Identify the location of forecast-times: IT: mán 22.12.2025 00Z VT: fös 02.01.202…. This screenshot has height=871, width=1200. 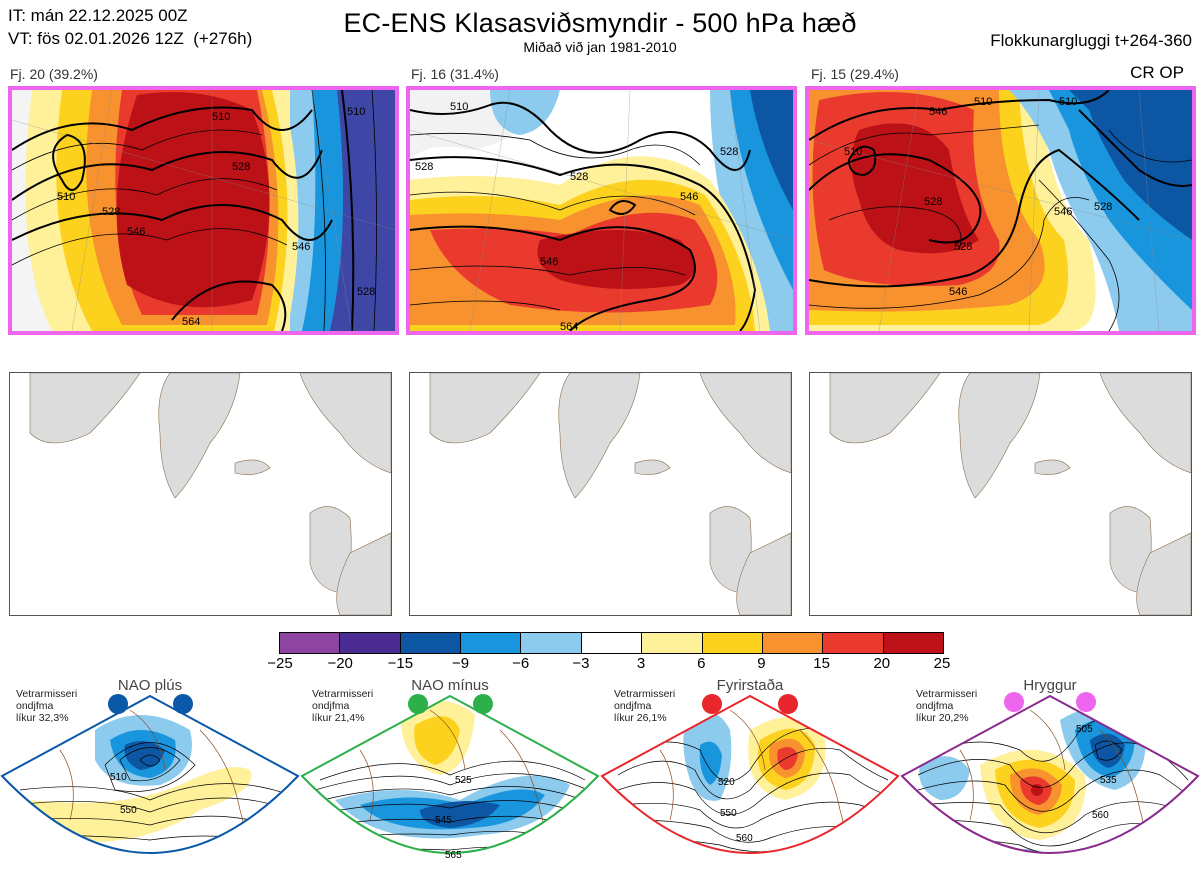
(130, 27).